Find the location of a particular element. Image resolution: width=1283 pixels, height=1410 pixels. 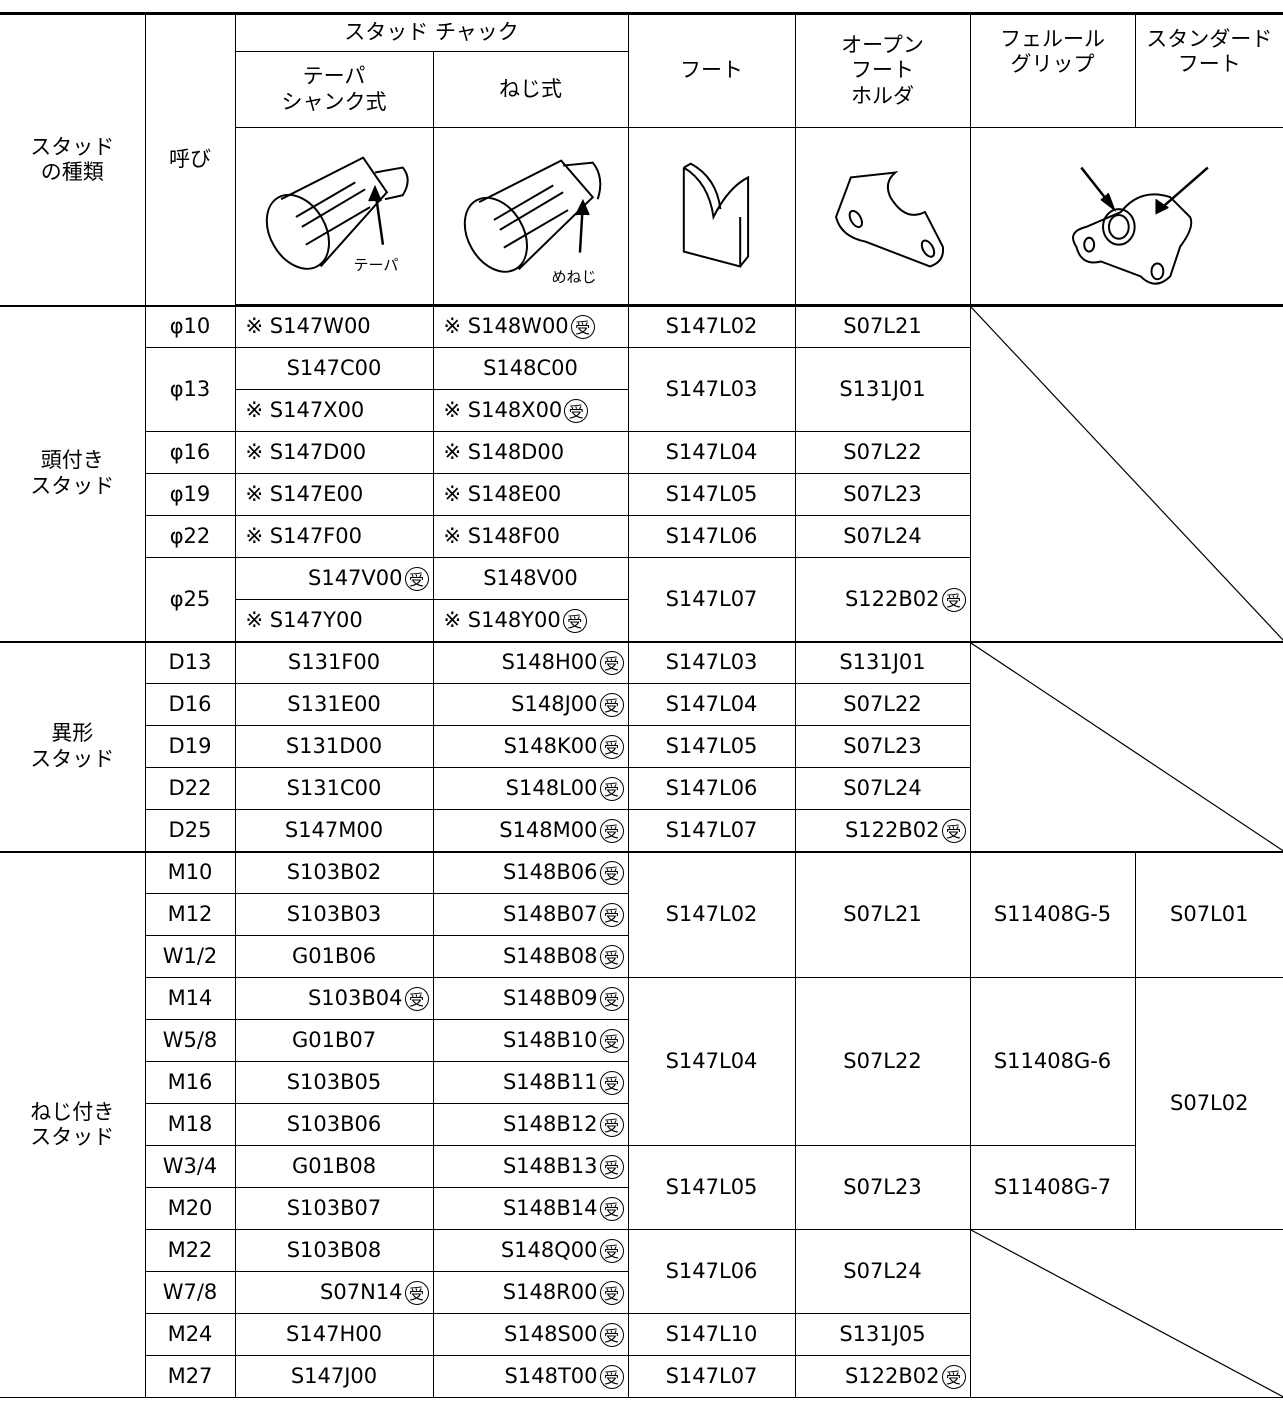

screw-cell: S148J00 受 is located at coordinates (530, 704).